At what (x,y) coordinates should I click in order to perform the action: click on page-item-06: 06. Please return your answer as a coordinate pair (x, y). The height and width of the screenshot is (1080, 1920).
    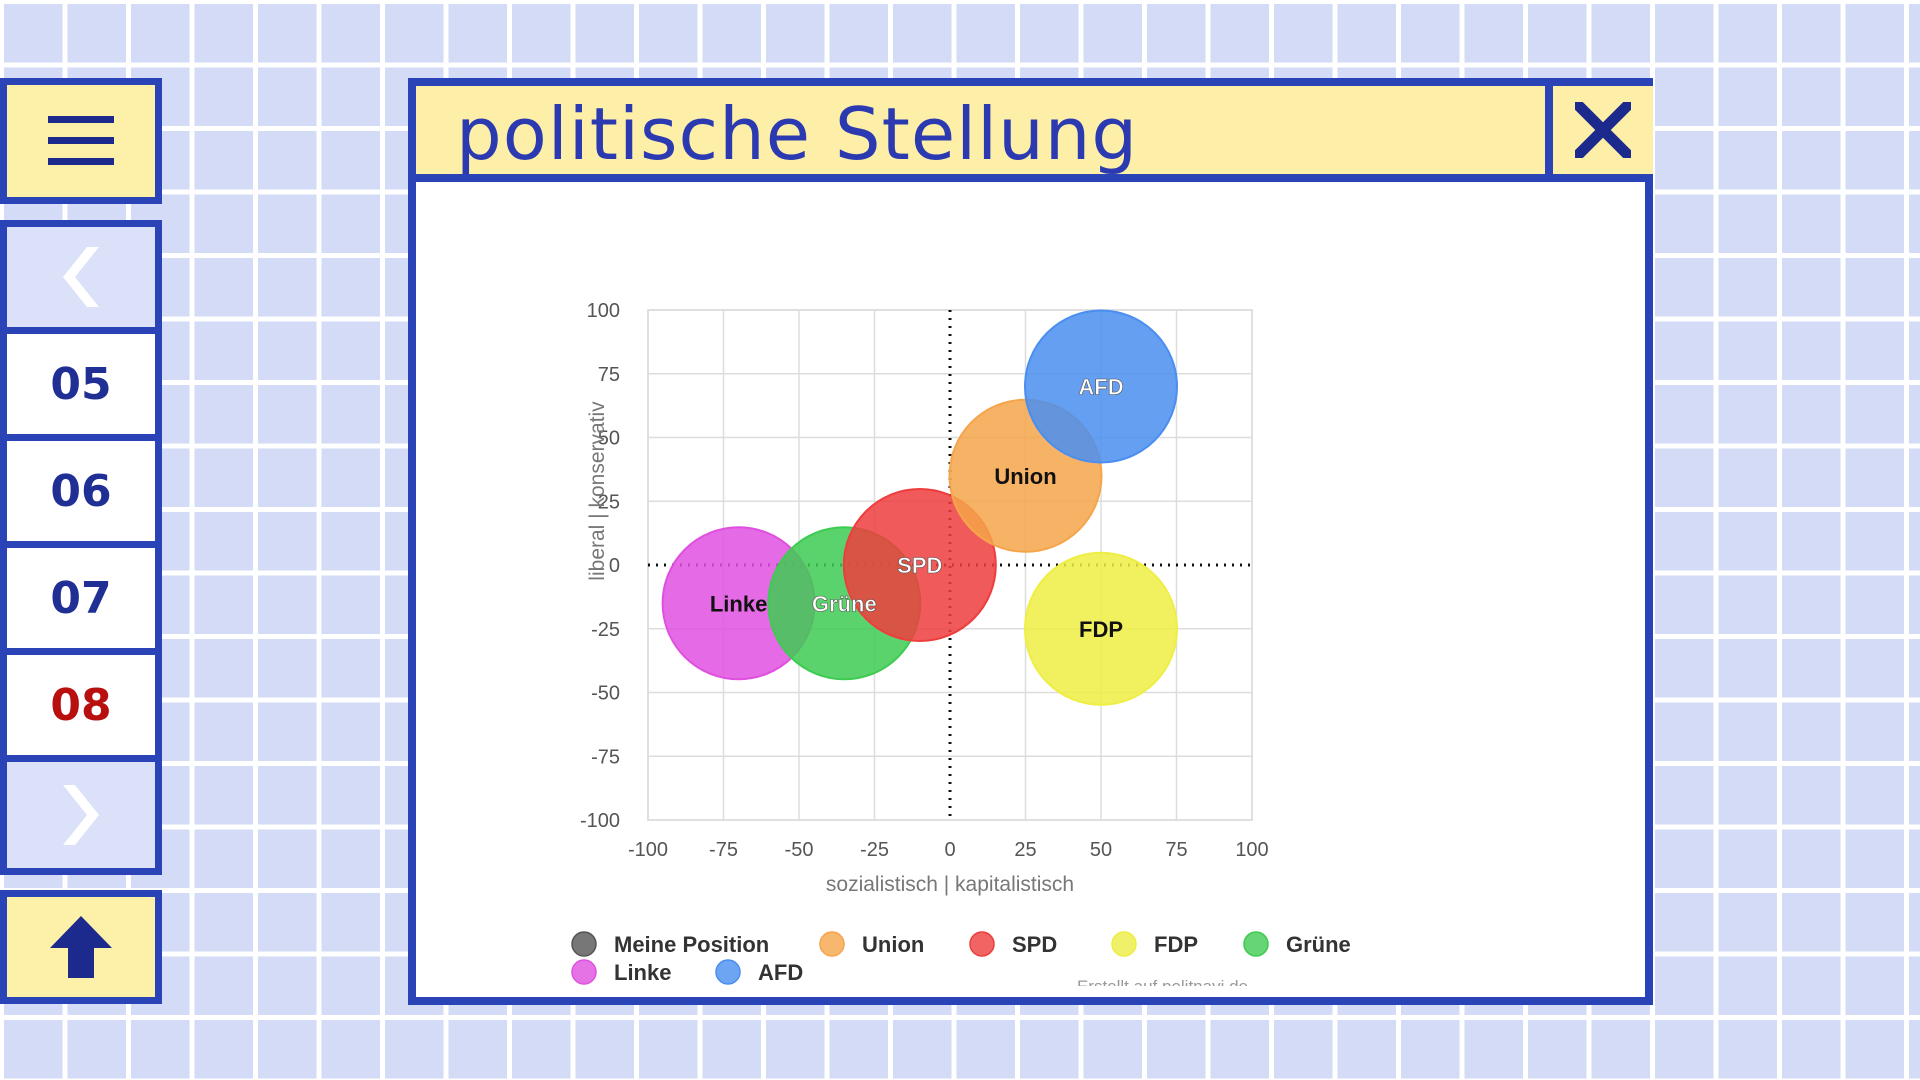
    Looking at the image, I should click on (81, 491).